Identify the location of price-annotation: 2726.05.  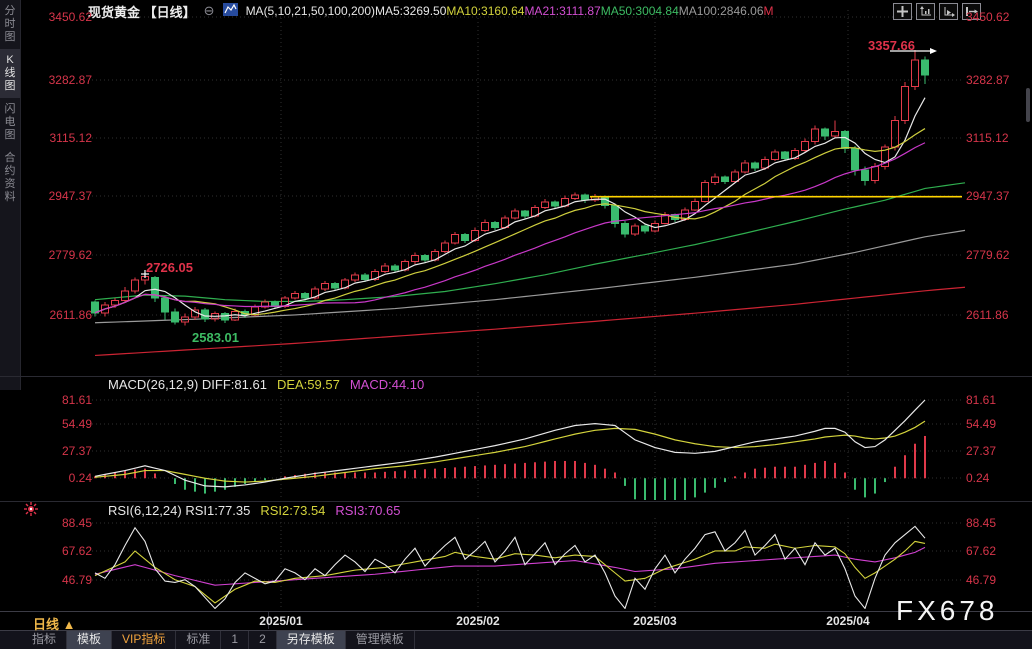
(169, 267).